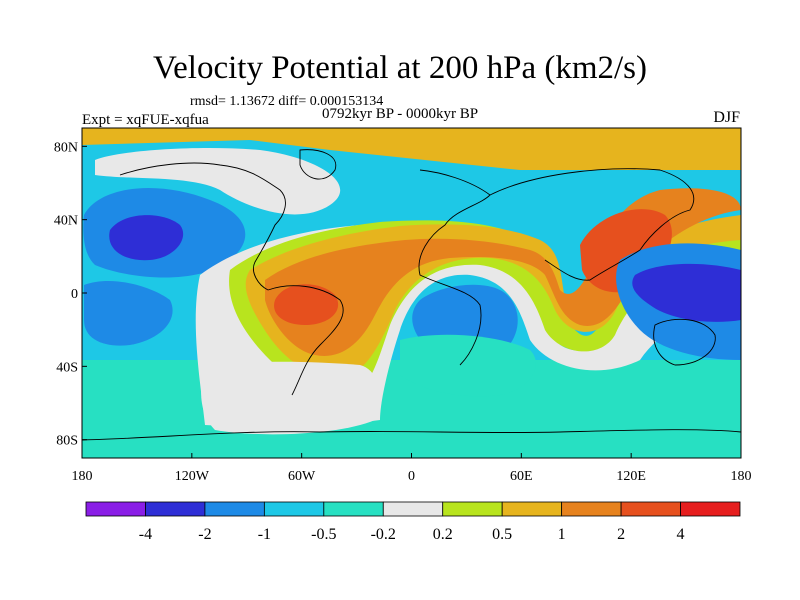  What do you see at coordinates (67, 367) in the screenshot?
I see `lat-tick-label: 40S` at bounding box center [67, 367].